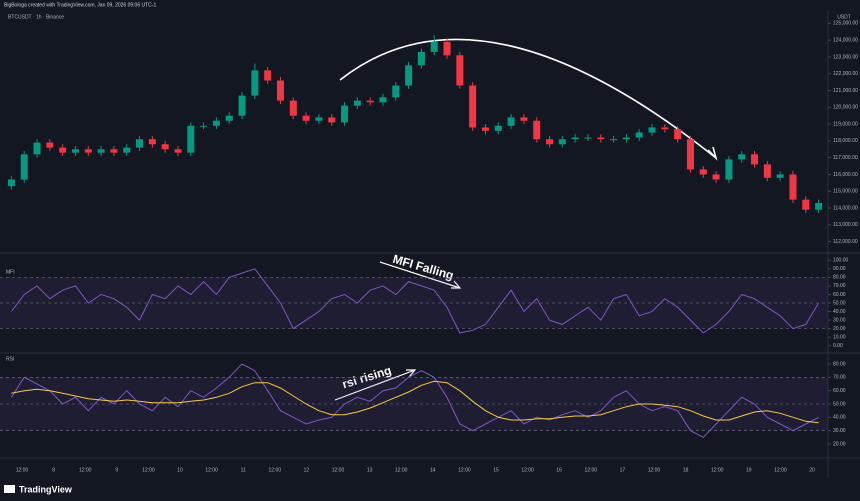 This screenshot has width=860, height=501. Describe the element at coordinates (845, 225) in the screenshot. I see `y-tick-label: 113,000.00` at that location.